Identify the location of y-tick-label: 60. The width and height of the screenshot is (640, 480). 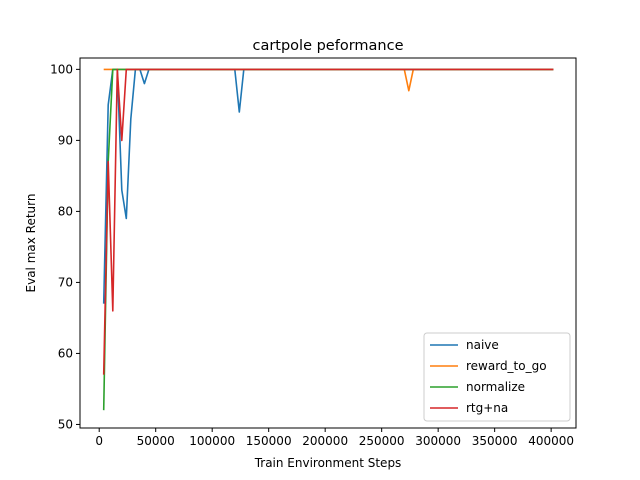
(65, 353).